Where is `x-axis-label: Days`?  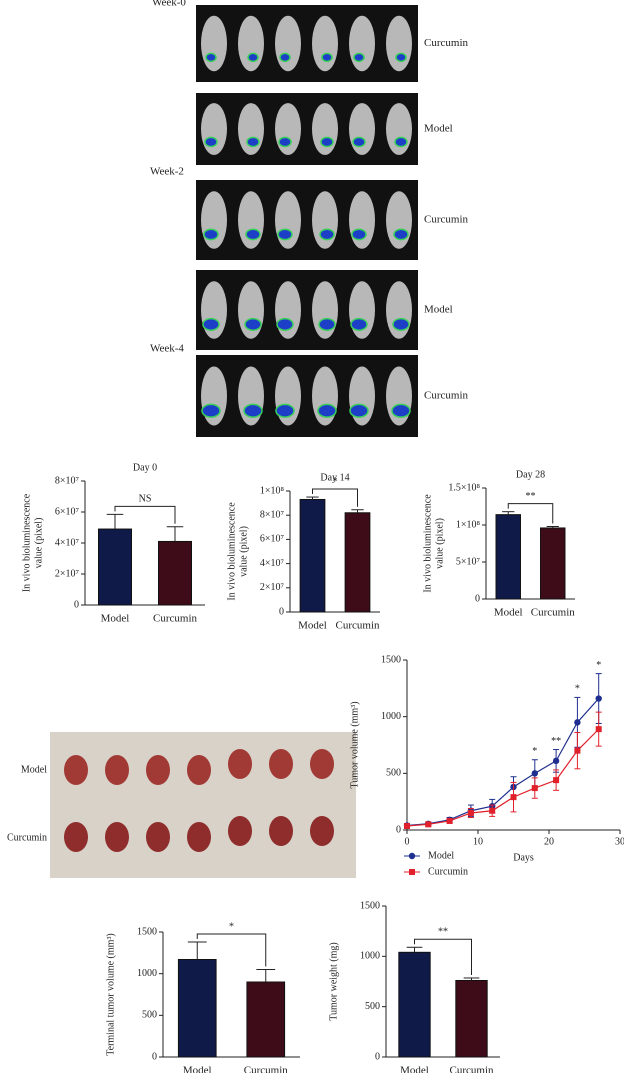 x-axis-label: Days is located at coordinates (523, 857).